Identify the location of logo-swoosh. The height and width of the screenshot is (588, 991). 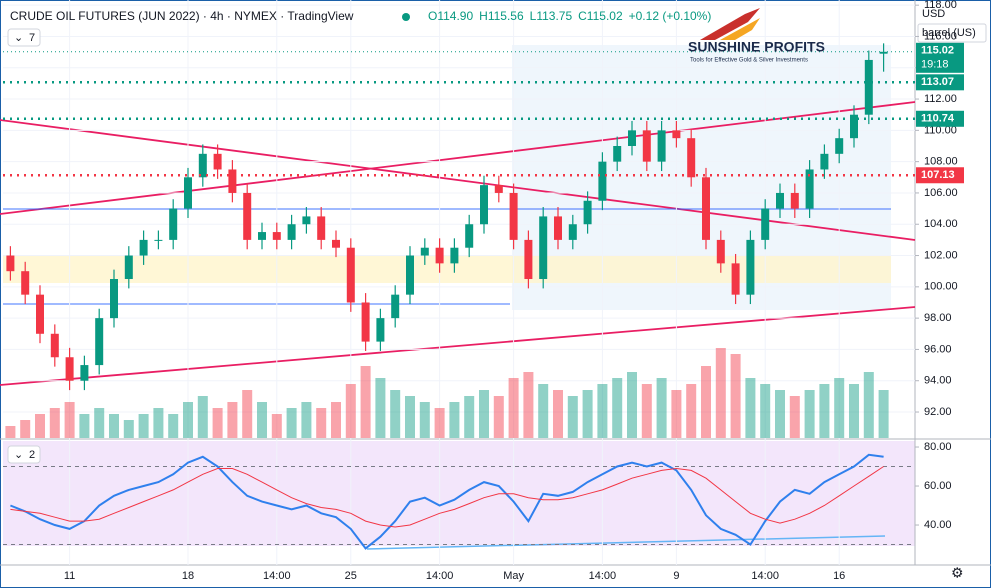
(740, 29).